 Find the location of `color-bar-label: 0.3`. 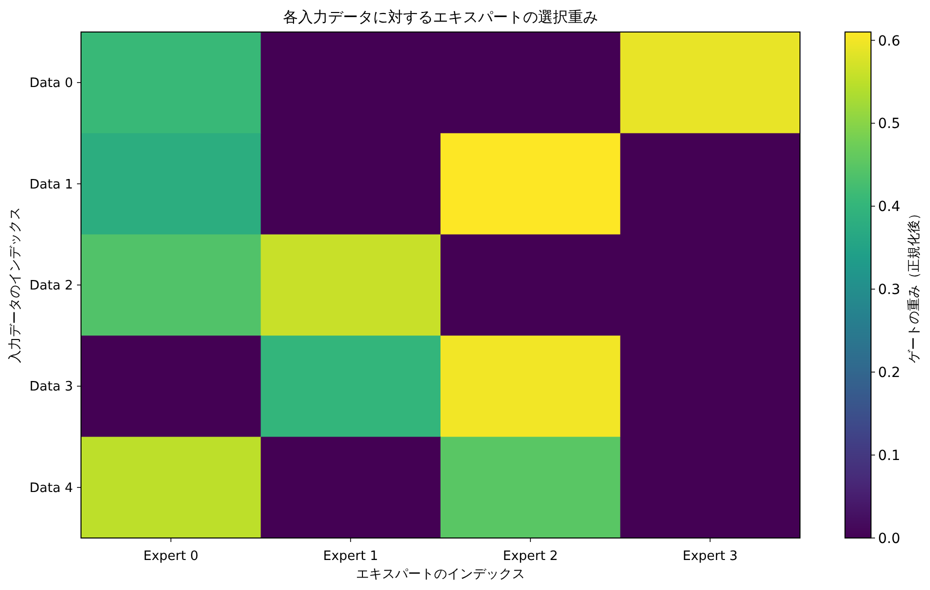

color-bar-label: 0.3 is located at coordinates (889, 290).